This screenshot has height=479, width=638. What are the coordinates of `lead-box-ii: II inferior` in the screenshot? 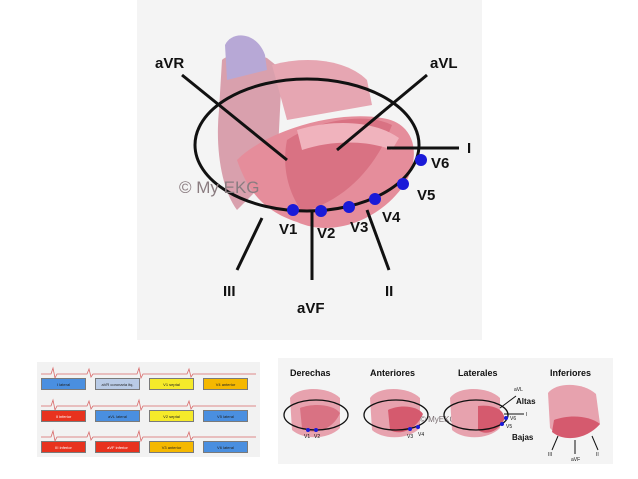 It's located at (63, 416).